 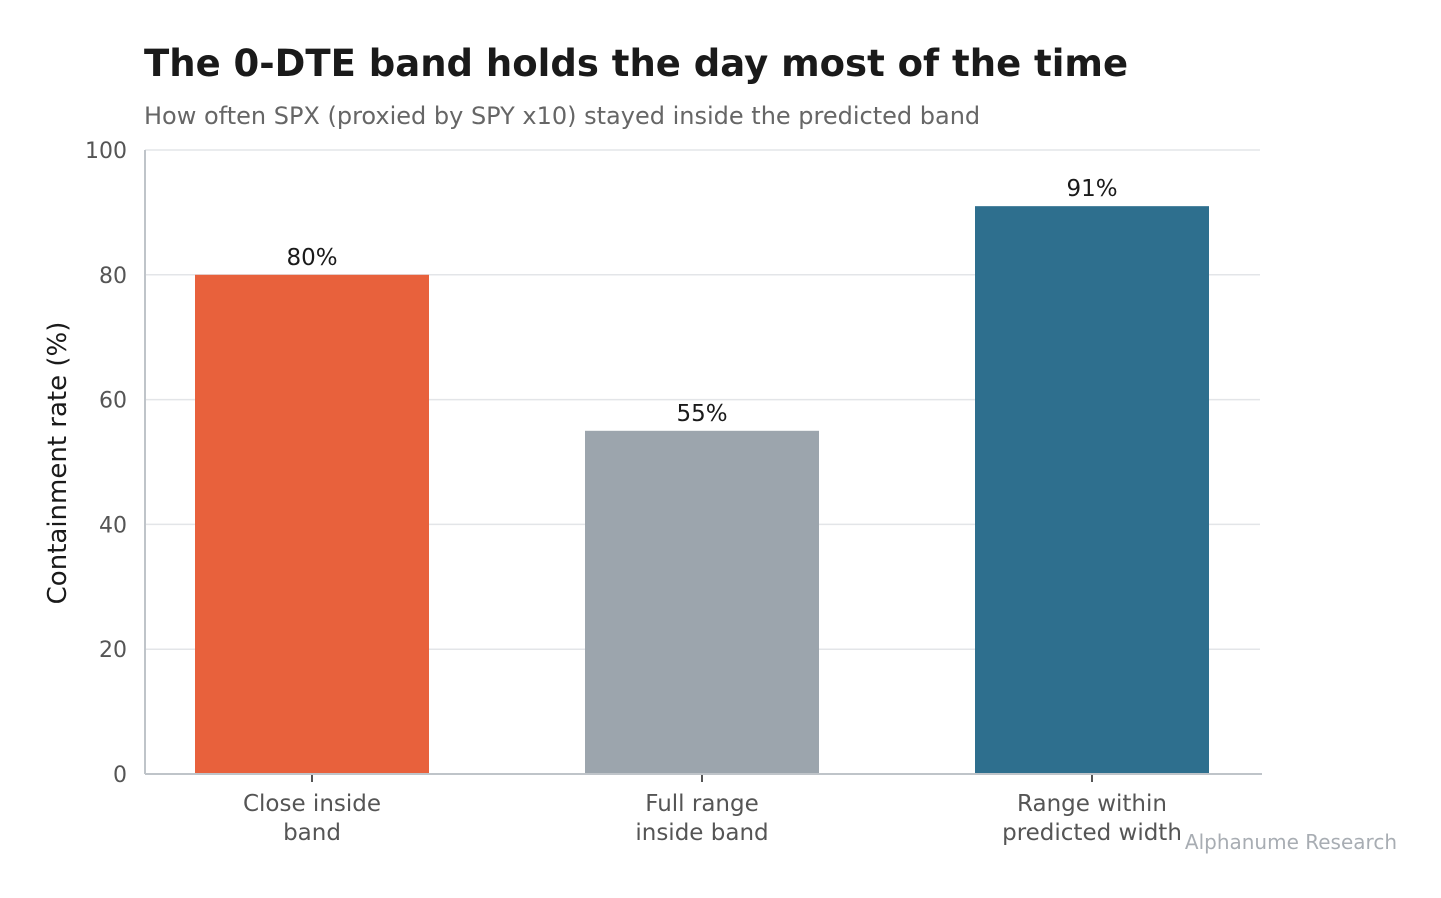 What do you see at coordinates (113, 276) in the screenshot?
I see `y-tick-label: 80` at bounding box center [113, 276].